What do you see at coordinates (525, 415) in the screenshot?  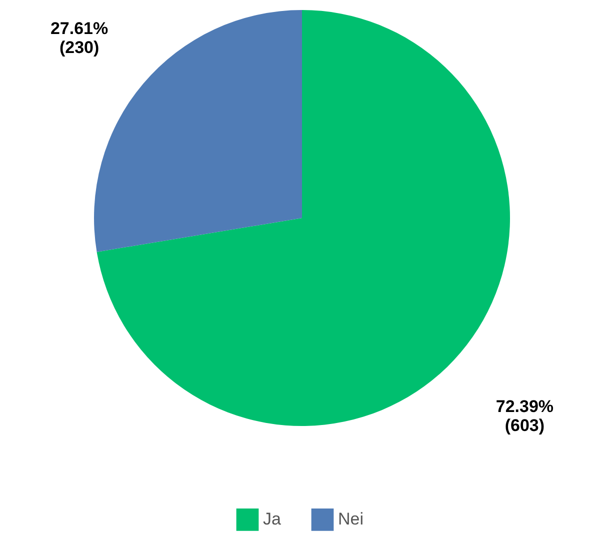 I see `data-label: 72.39% (603)` at bounding box center [525, 415].